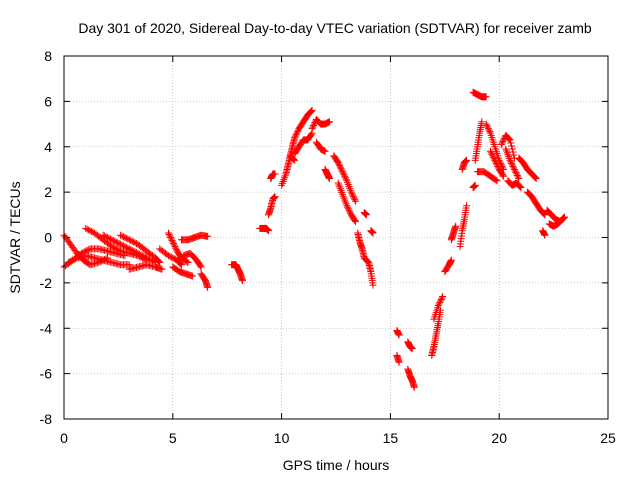  I want to click on y-tick-label: -2, so click(46, 283).